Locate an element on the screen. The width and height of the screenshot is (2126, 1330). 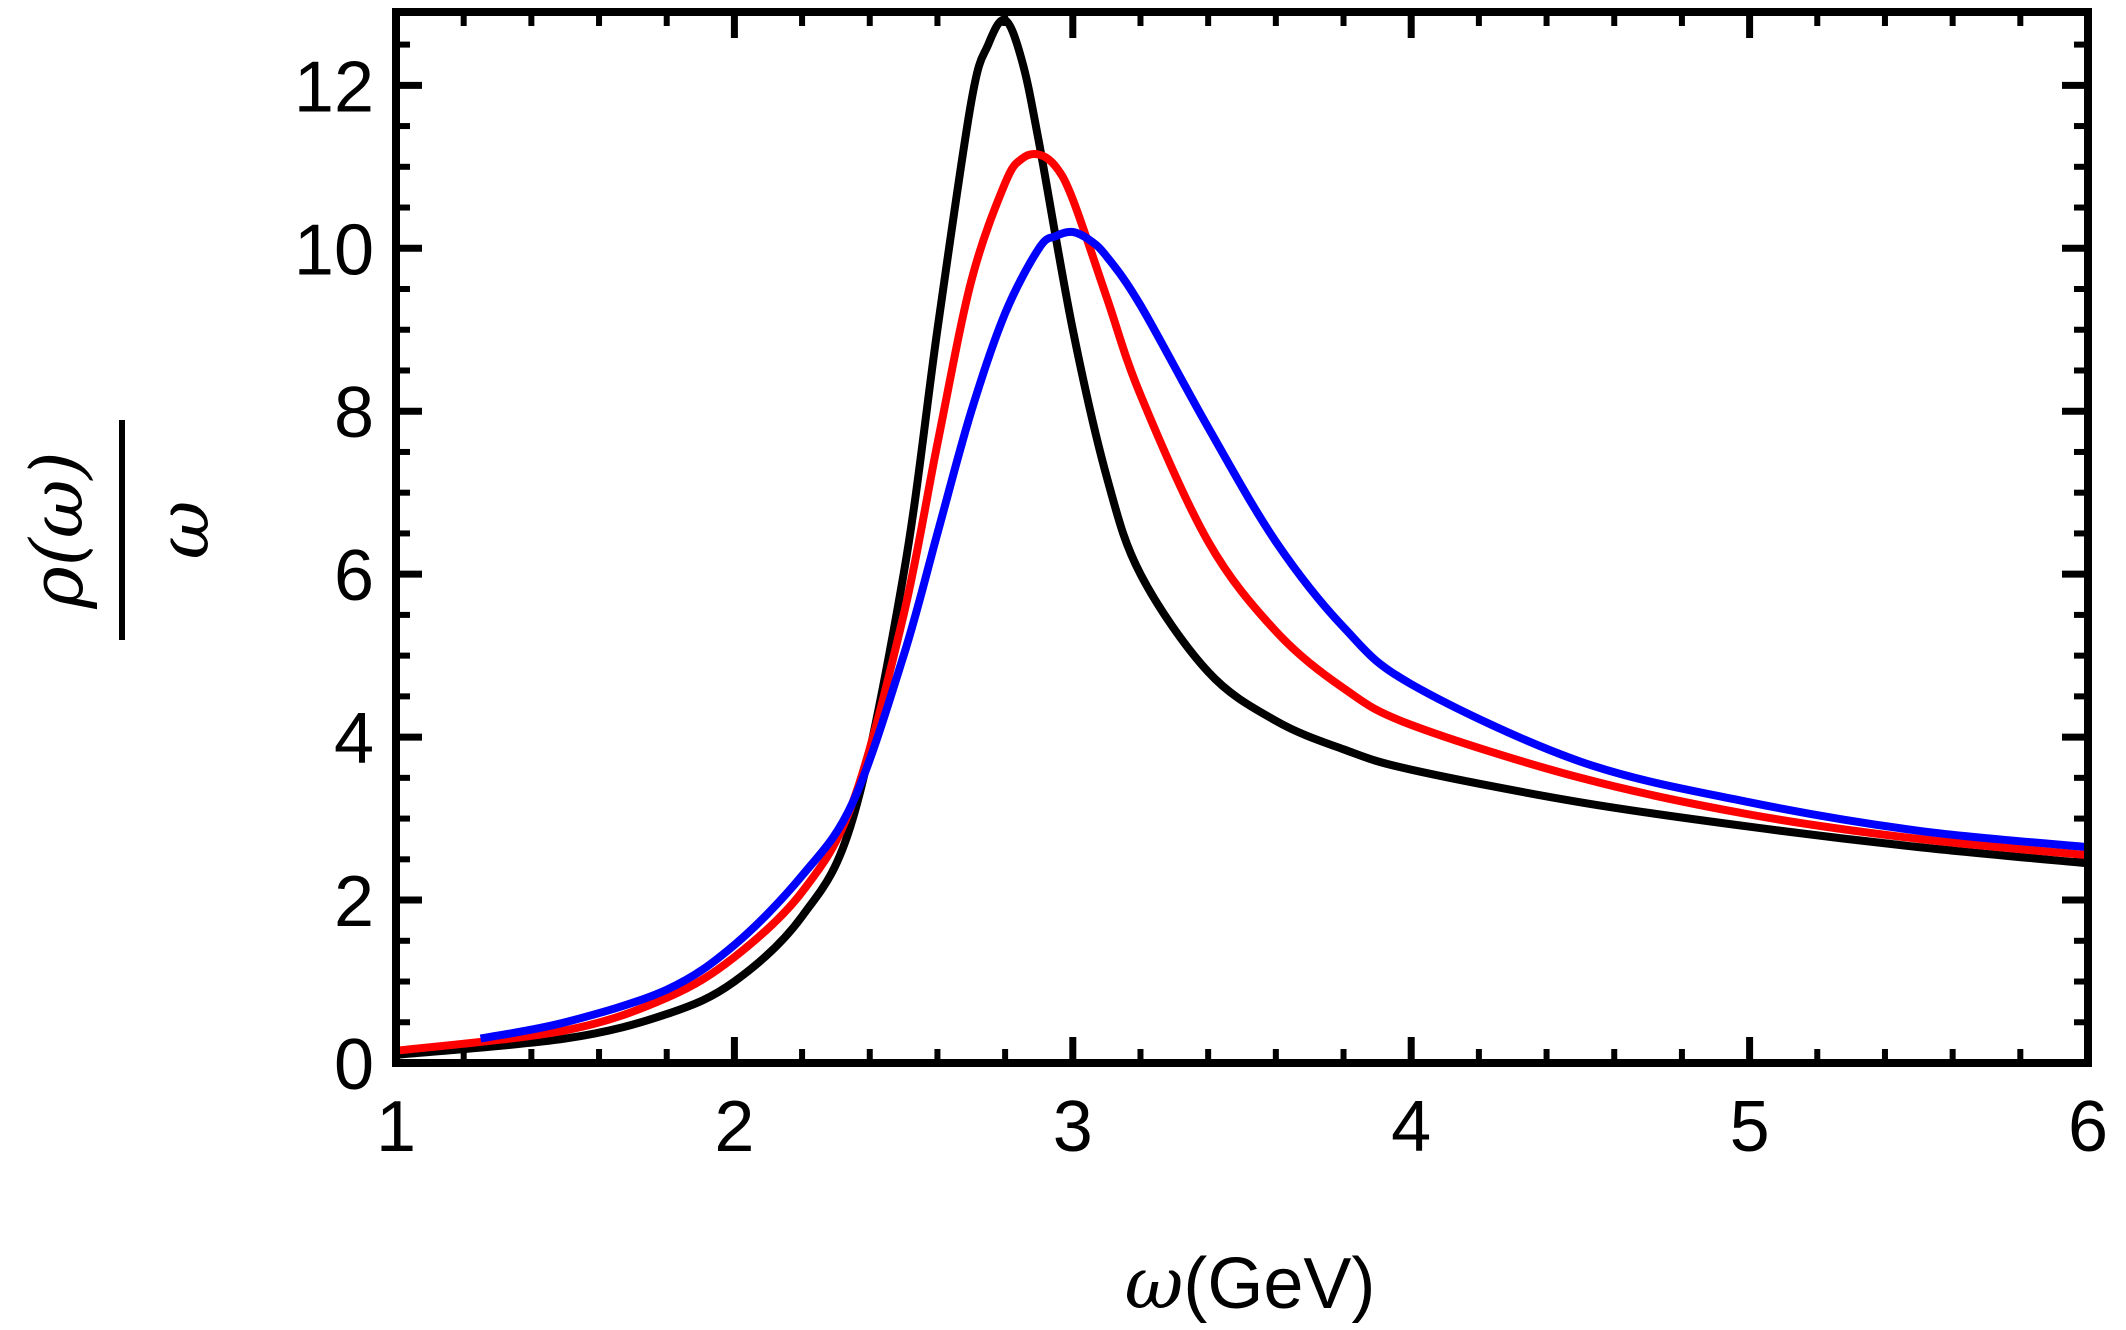
y-tick-label: 2 is located at coordinates (354, 902).